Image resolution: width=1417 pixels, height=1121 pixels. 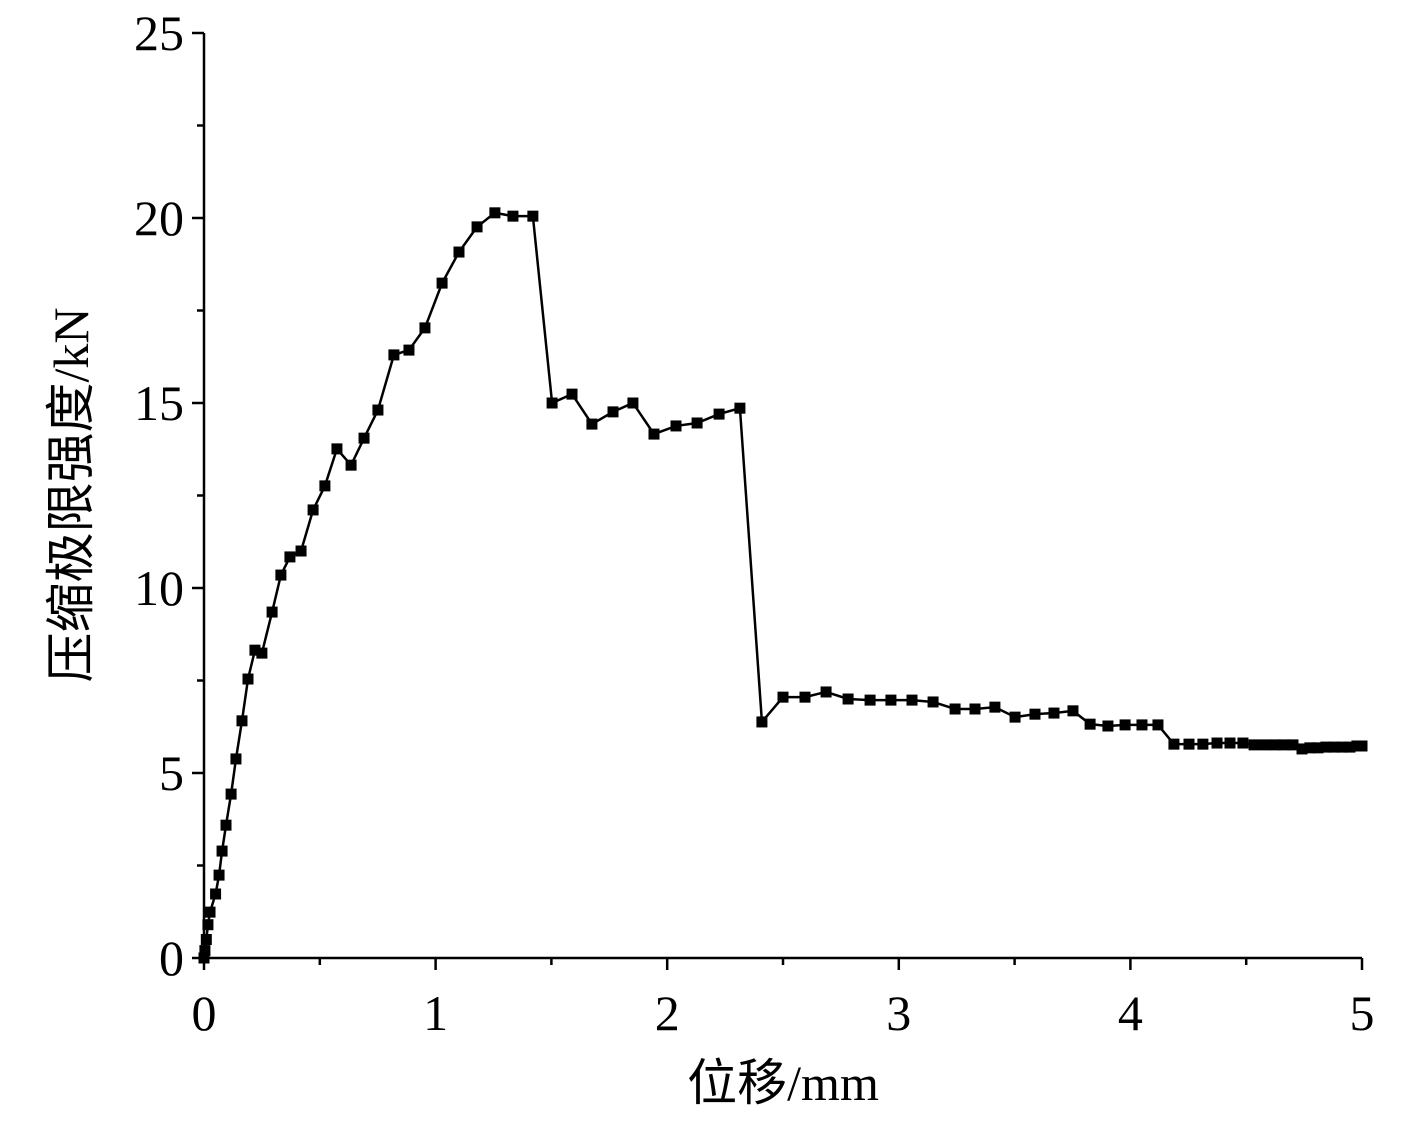 What do you see at coordinates (159, 403) in the screenshot?
I see `y-tick-label: 15` at bounding box center [159, 403].